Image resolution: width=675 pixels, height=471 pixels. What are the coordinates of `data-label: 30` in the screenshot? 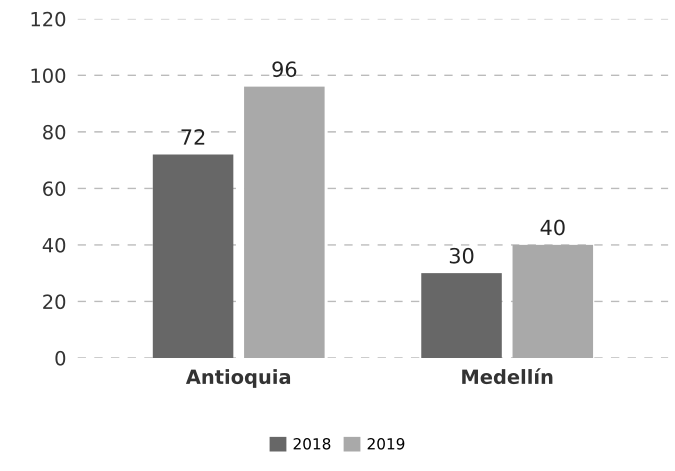 It's located at (462, 256).